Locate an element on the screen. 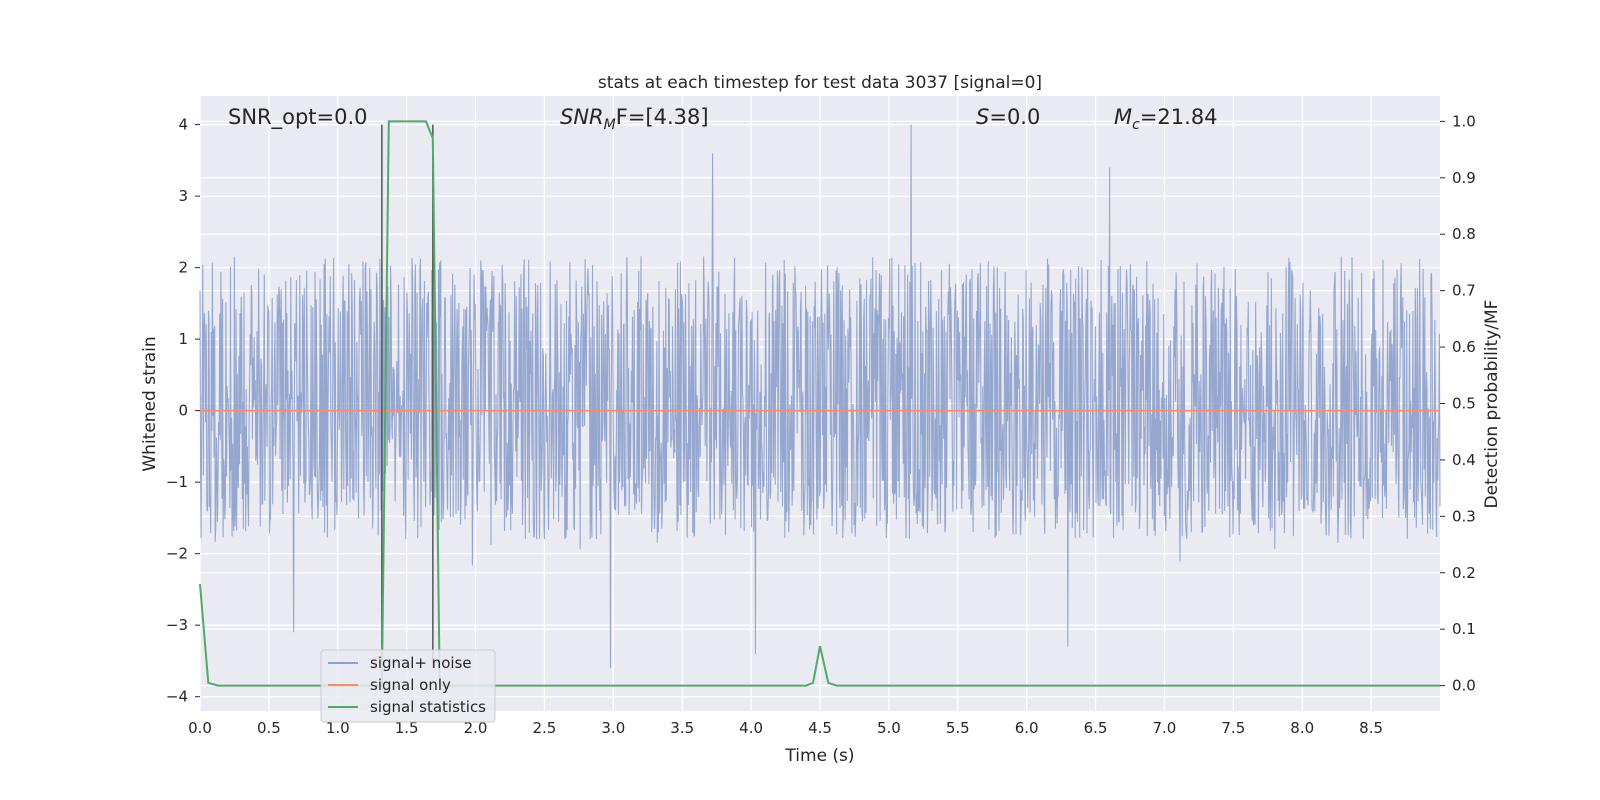 Image resolution: width=1600 pixels, height=800 pixels. y-tick-label: 0 is located at coordinates (183, 411).